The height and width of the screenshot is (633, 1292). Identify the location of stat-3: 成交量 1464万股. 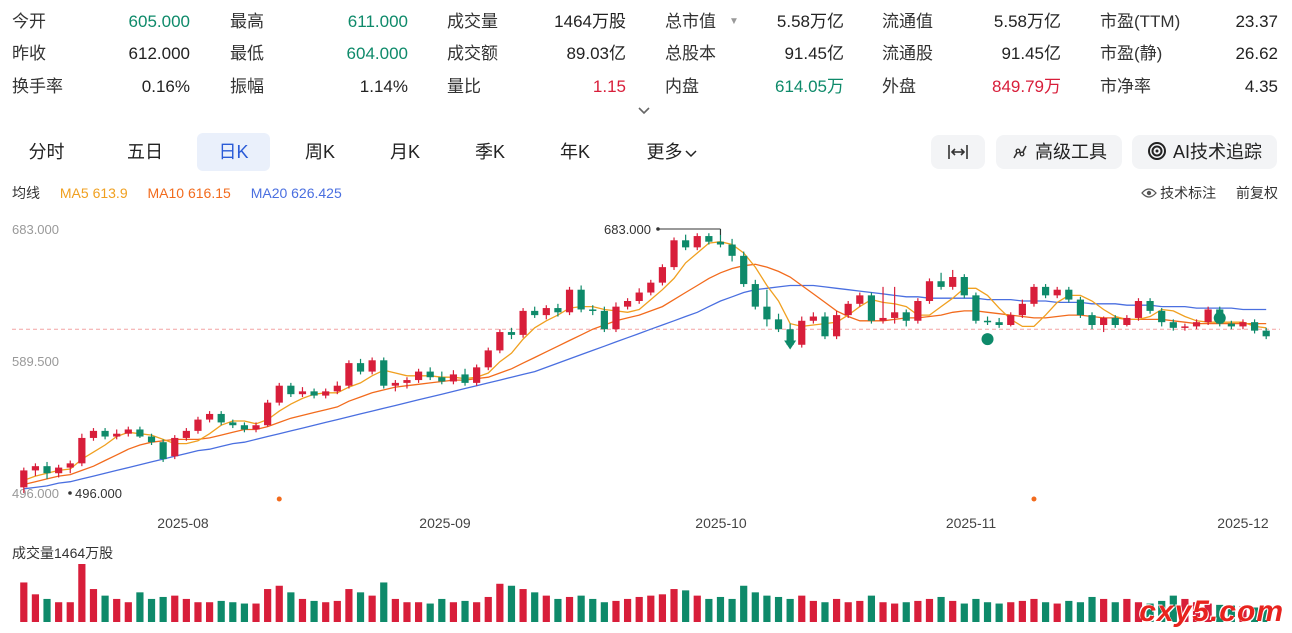
(536, 22).